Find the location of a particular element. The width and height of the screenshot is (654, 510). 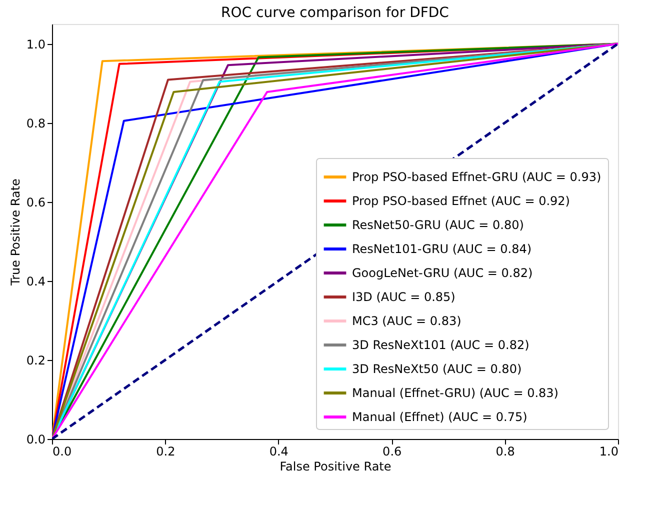

y-tick-label: 0.4 is located at coordinates (36, 281).